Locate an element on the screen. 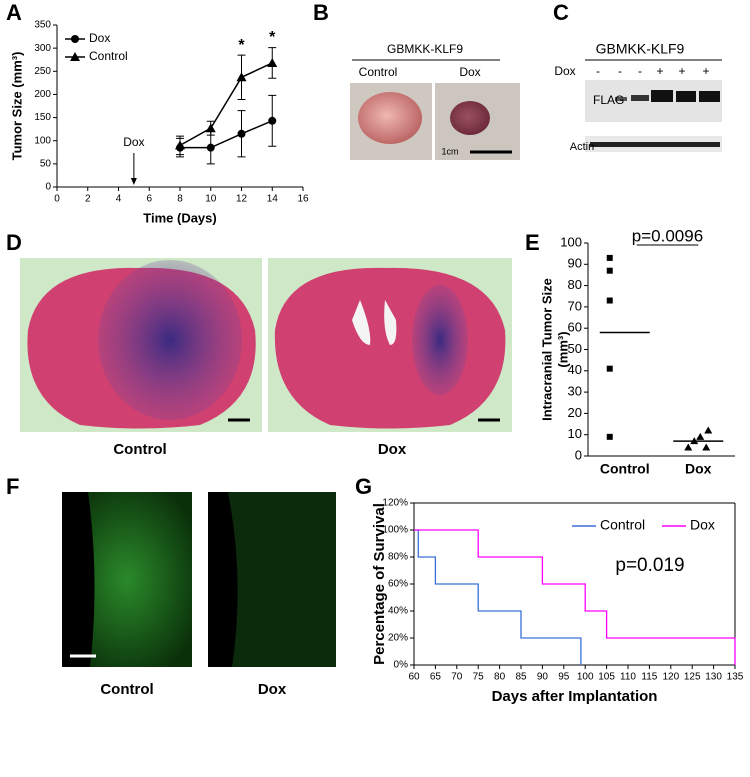  x-tick-label: 65 is located at coordinates (436, 677).